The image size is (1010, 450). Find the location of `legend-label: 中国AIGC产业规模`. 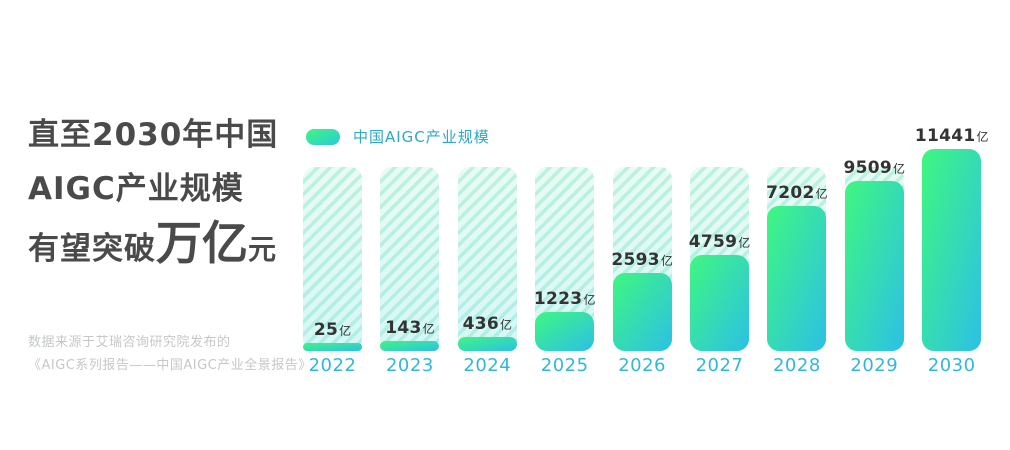

legend-label: 中国AIGC产业规模 is located at coordinates (421, 137).